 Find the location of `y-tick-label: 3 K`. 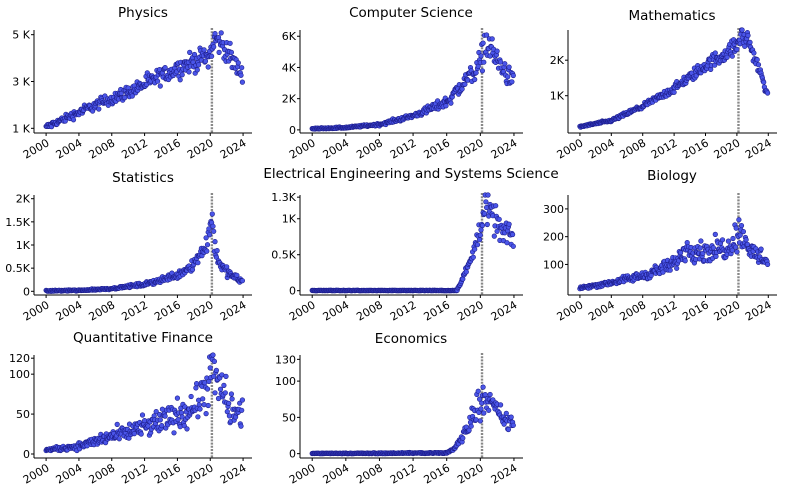

y-tick-label: 3 K is located at coordinates (21, 82).